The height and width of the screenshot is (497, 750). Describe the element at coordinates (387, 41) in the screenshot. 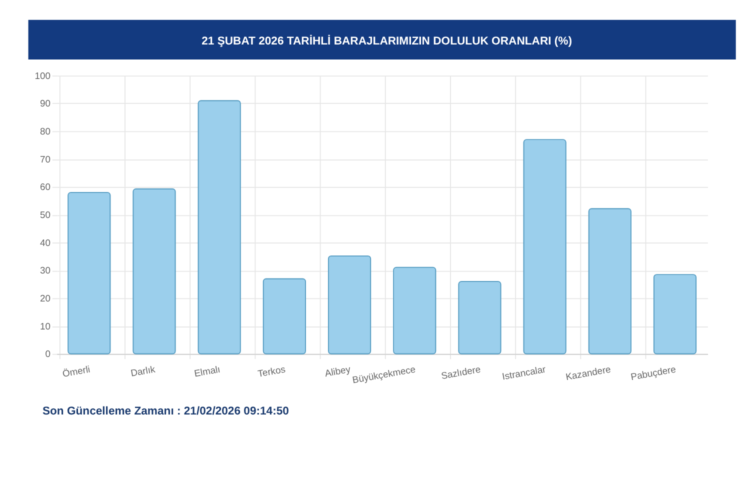

I see `chart-title: 21 ŞUBAT 2026 TARİHLİ BARAJLARIMIZIN DOLULUK ORANLARI (%)` at that location.